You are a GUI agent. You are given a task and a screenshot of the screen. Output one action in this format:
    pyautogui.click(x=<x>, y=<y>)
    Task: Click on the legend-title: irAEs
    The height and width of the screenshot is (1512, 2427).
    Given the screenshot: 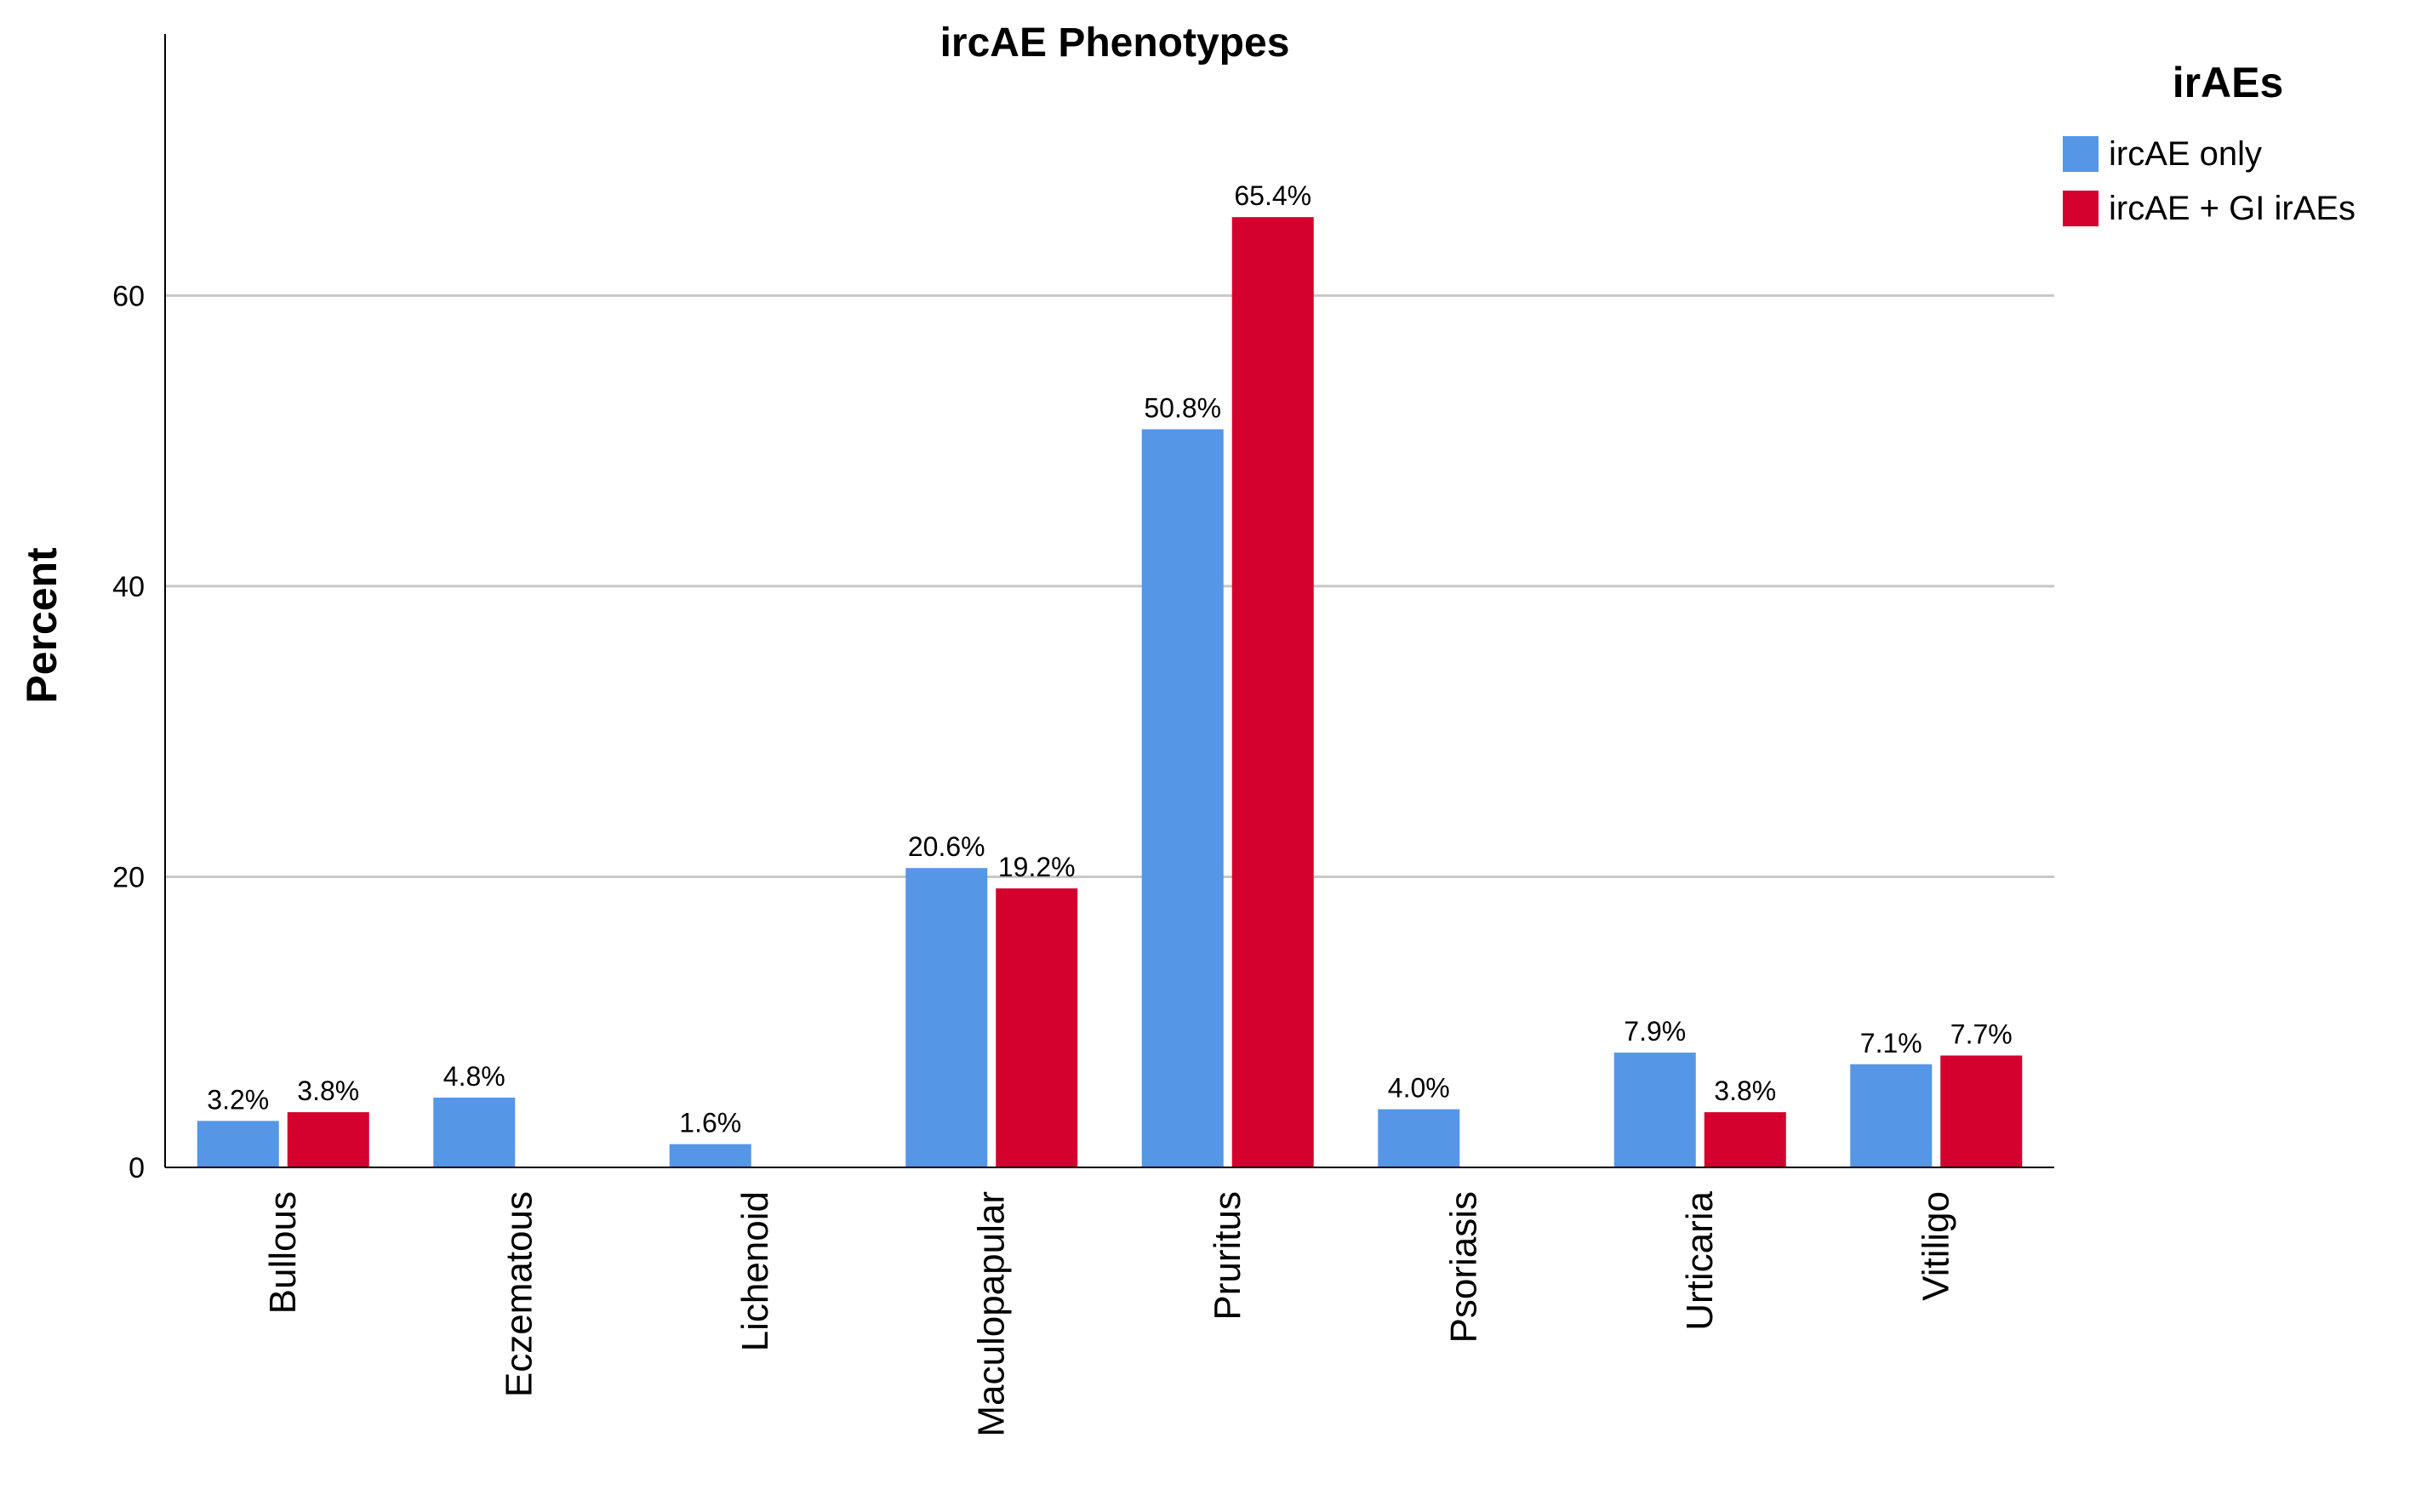 What is the action you would take?
    pyautogui.click(x=2228, y=82)
    